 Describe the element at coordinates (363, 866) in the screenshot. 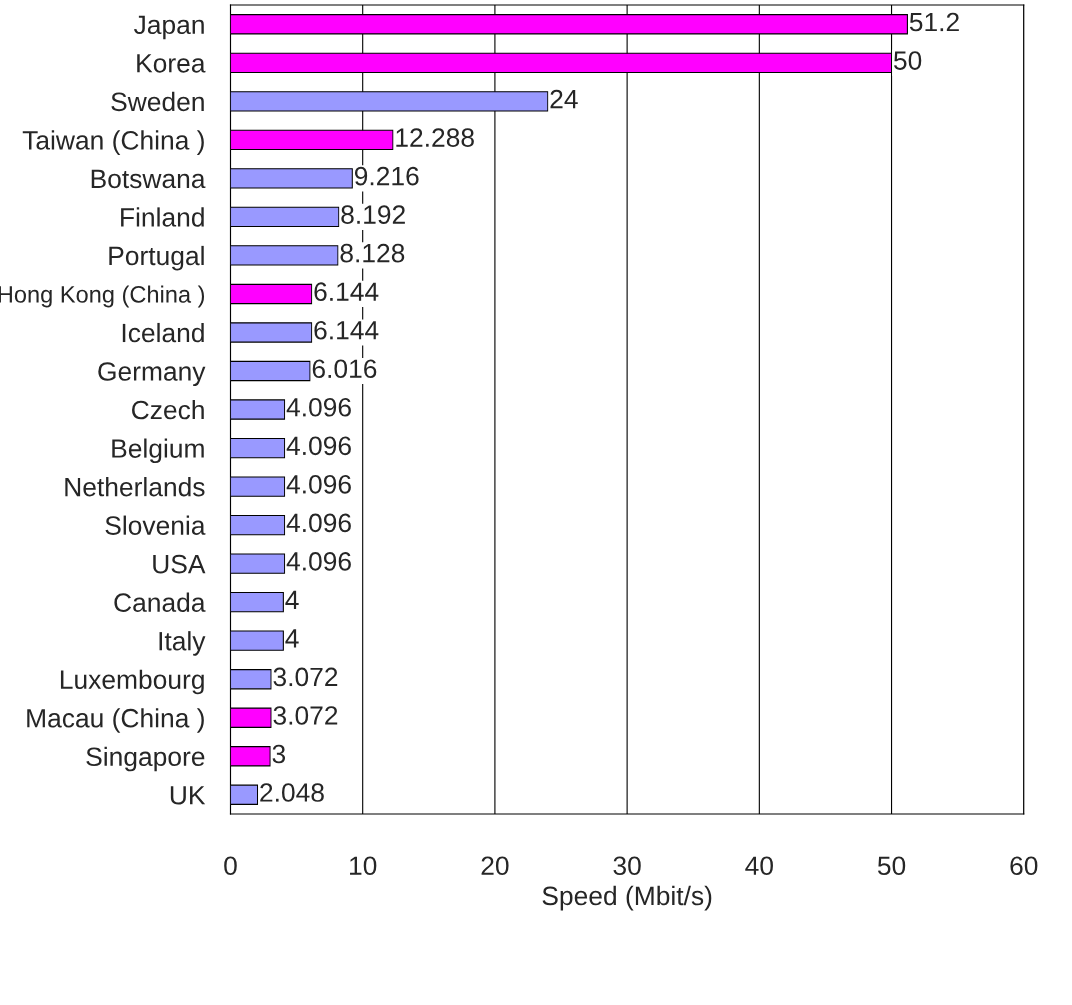

I see `x-tick-label: 10` at that location.